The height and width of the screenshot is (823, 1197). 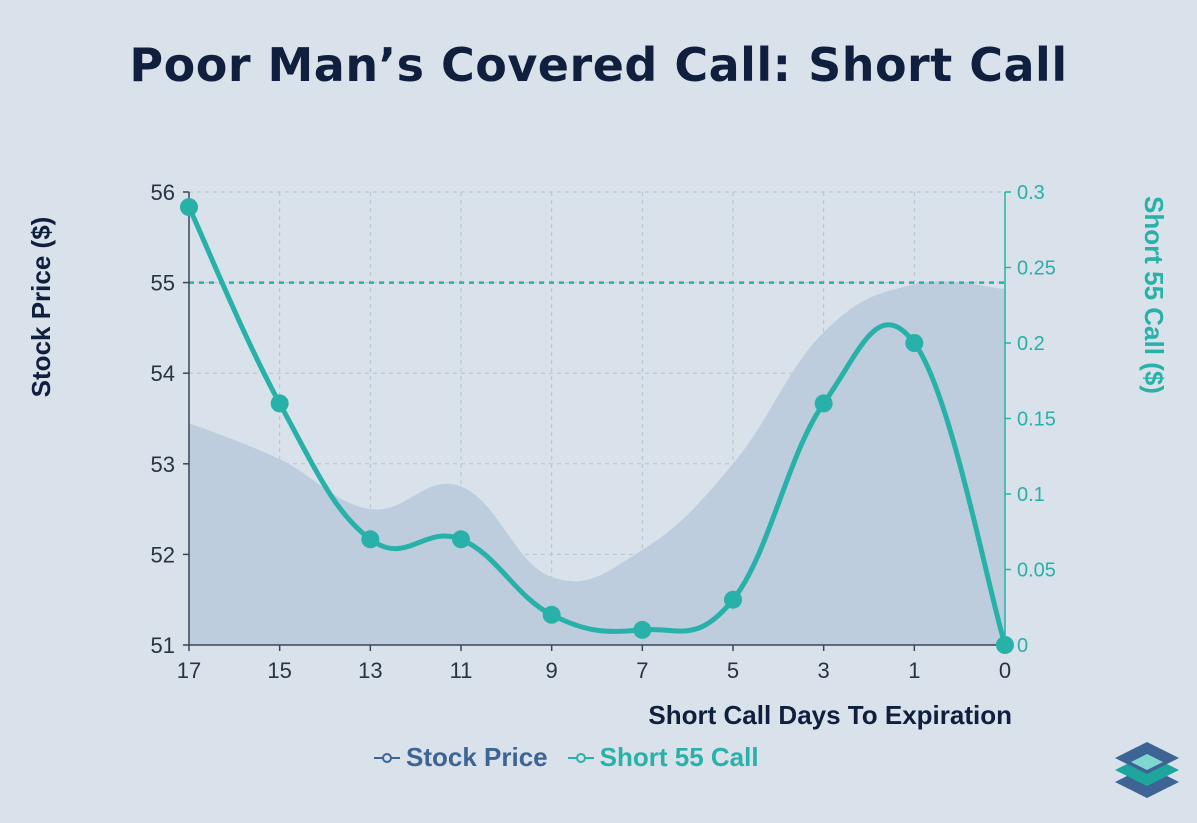 I want to click on y-right-tick-label: 0.25, so click(x=1036, y=269).